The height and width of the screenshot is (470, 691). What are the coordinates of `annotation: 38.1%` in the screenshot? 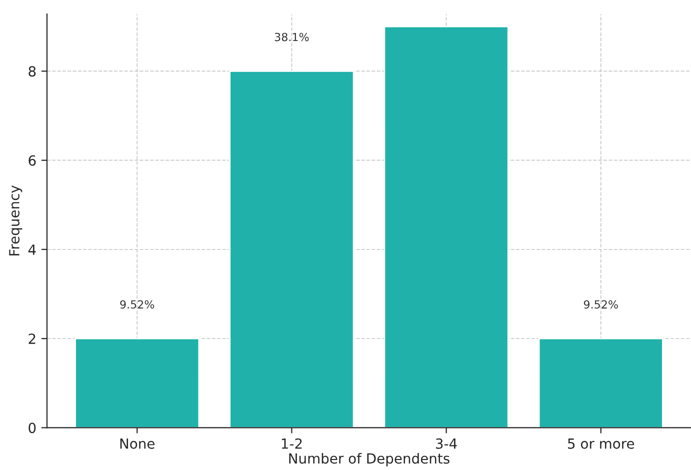 It's located at (291, 37).